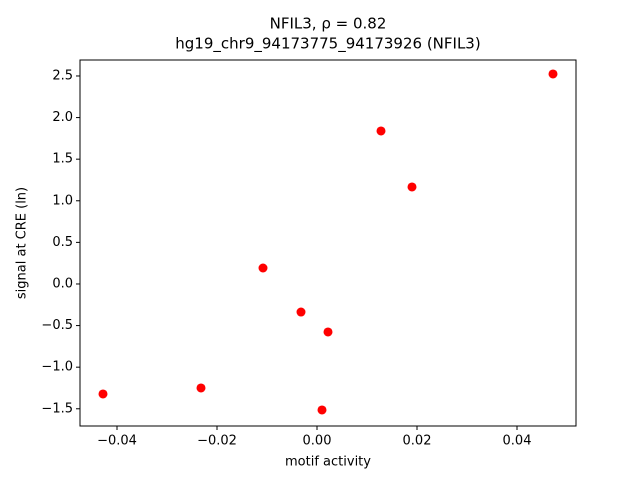 This screenshot has height=480, width=640. I want to click on y-tick-label: −0.5, so click(57, 325).